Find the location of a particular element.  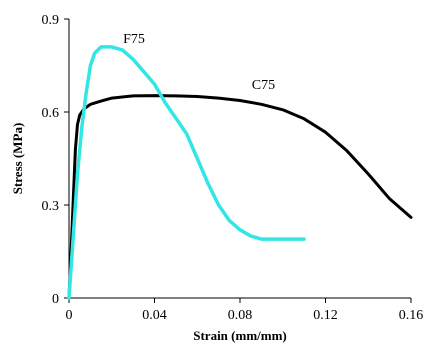

y-tick-label: 0.6 is located at coordinates (51, 113).